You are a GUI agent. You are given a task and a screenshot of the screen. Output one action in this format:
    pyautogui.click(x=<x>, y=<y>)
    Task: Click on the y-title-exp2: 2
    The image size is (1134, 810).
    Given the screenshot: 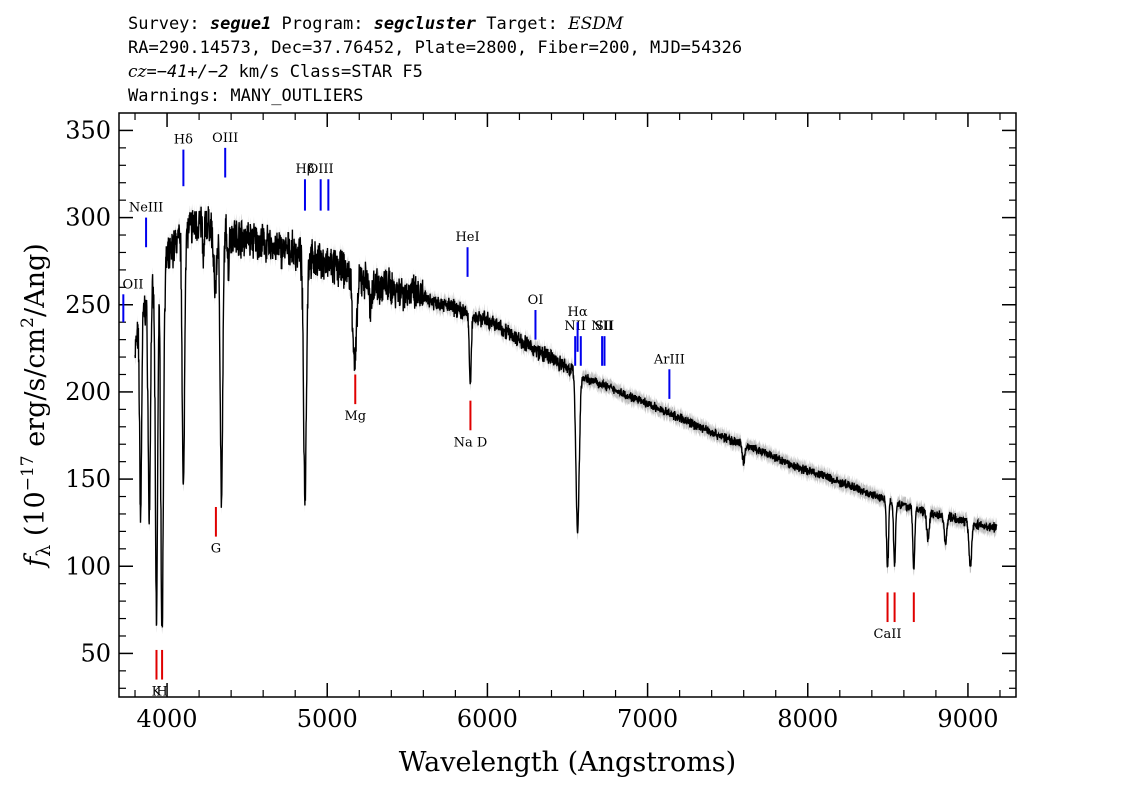 What is the action you would take?
    pyautogui.click(x=28, y=322)
    